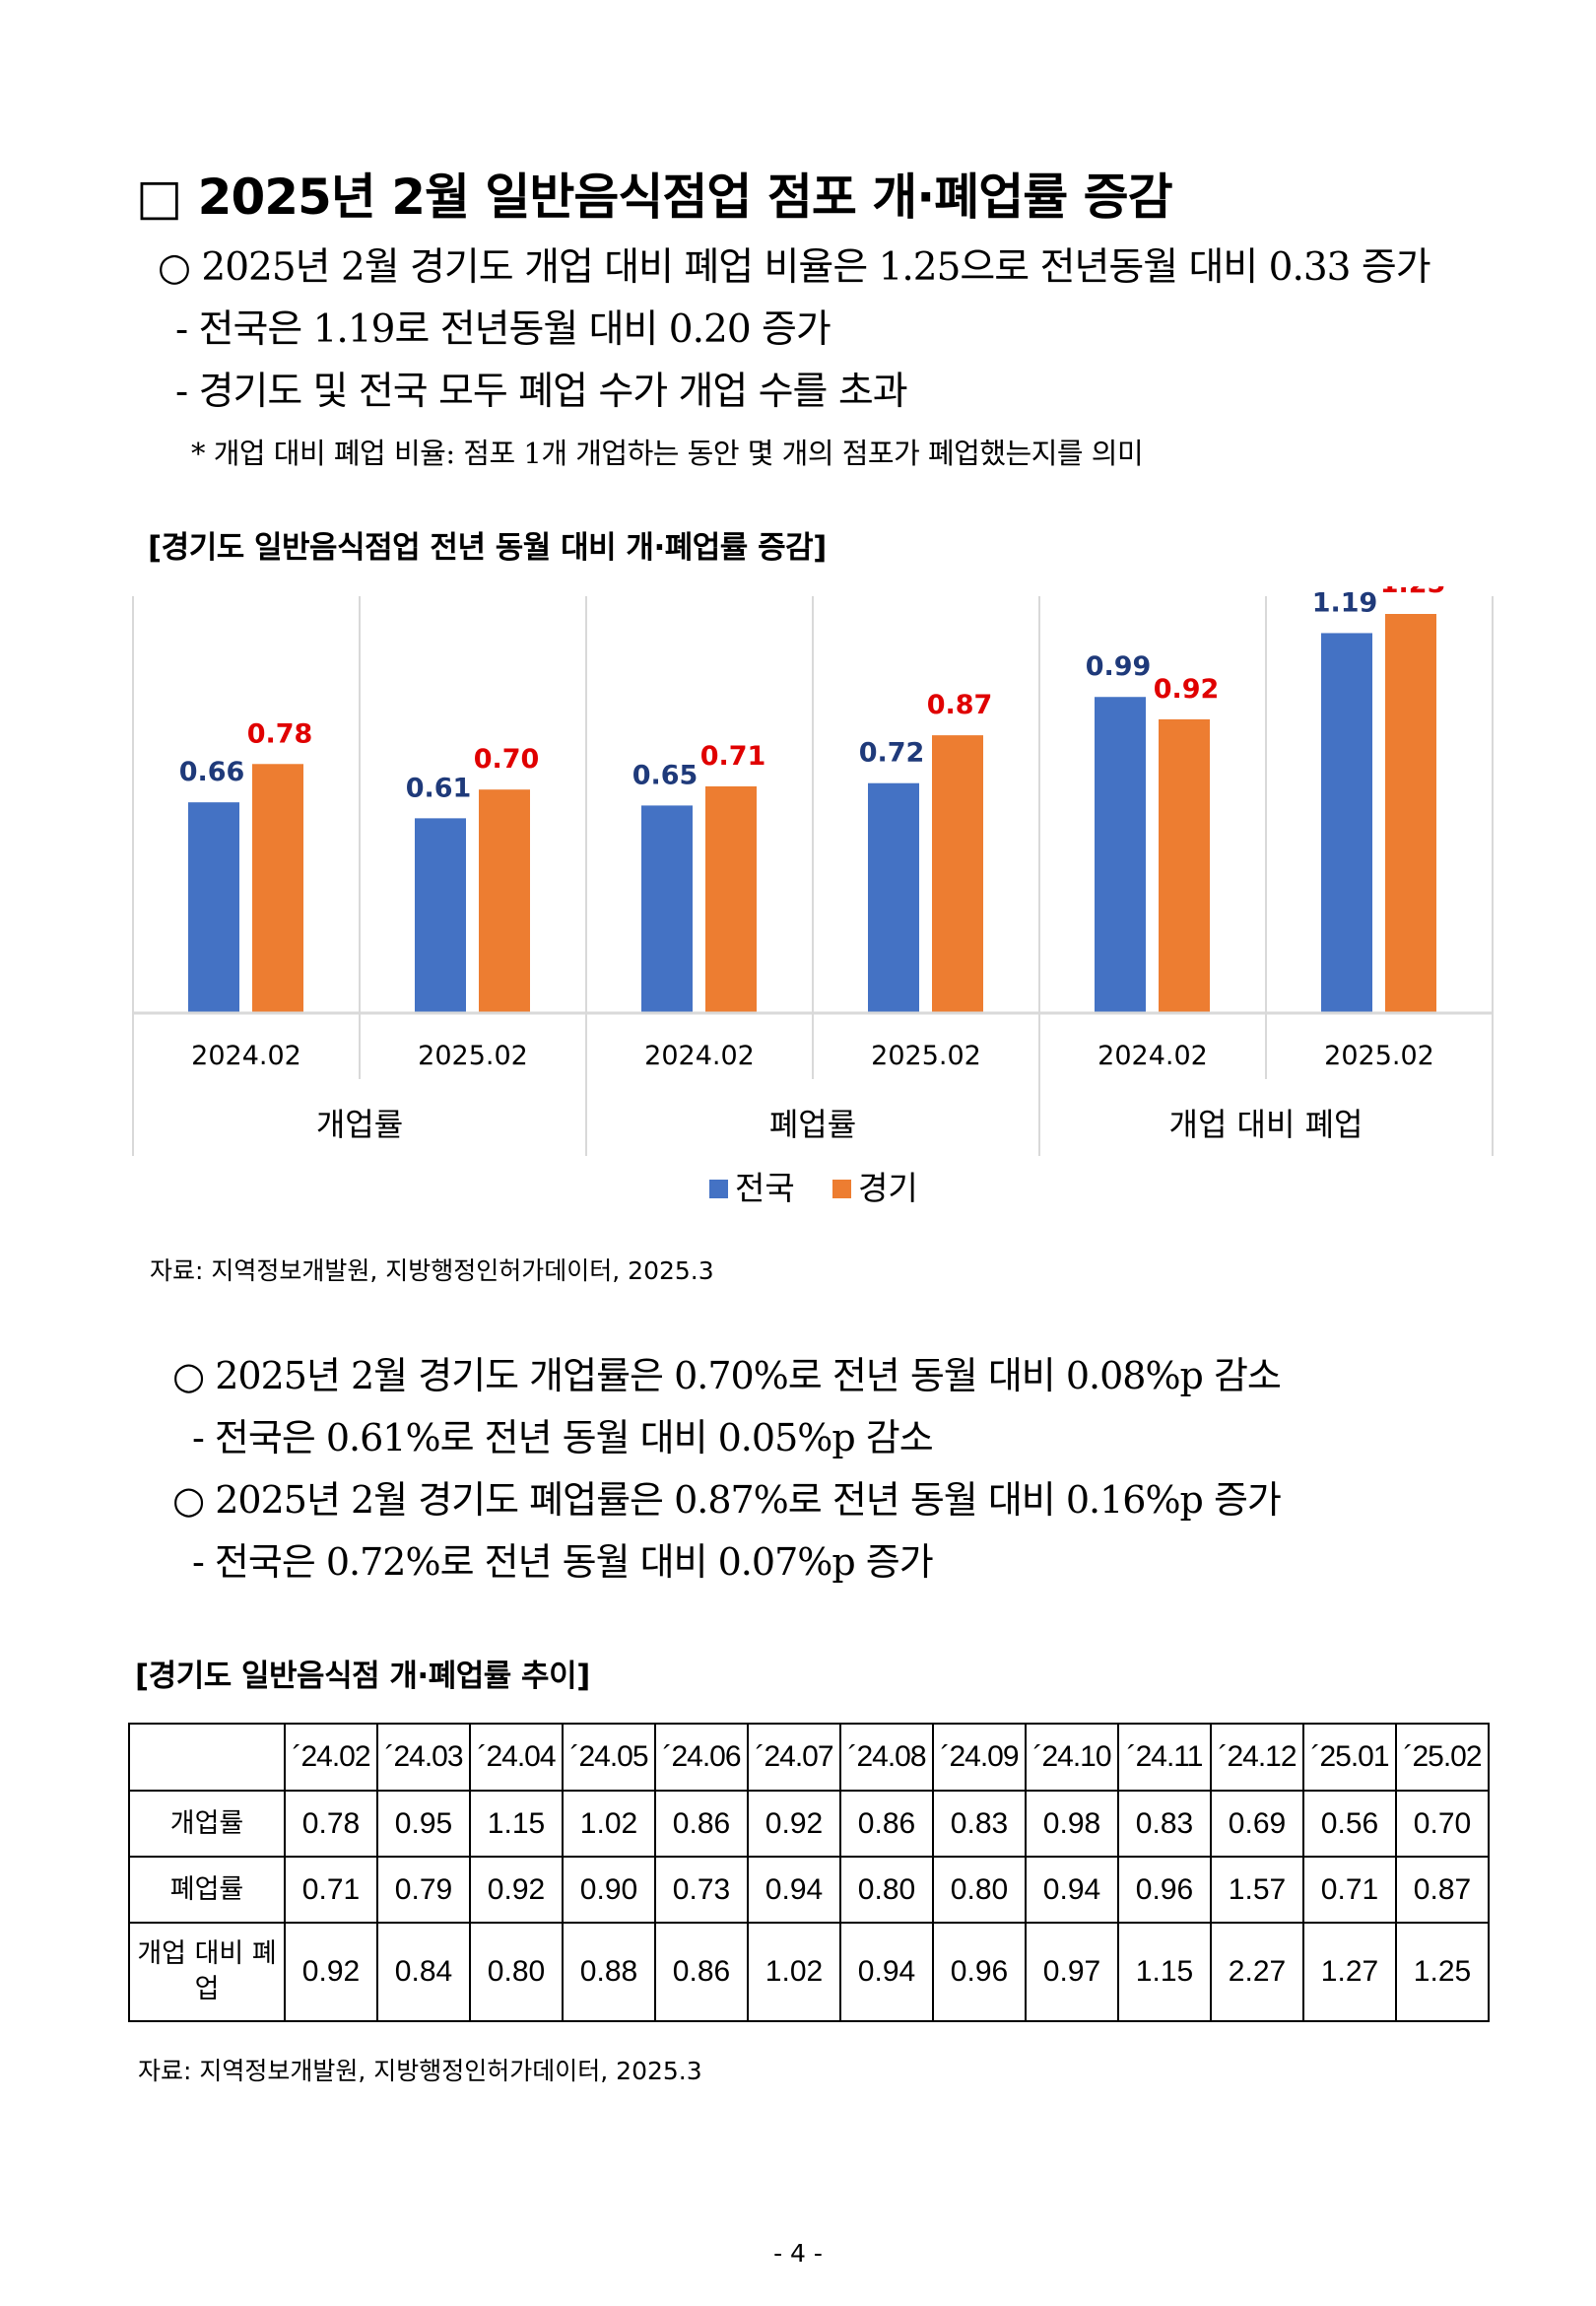 This screenshot has height=2306, width=1596. What do you see at coordinates (1119, 667) in the screenshot?
I see `data-label: 0.99` at bounding box center [1119, 667].